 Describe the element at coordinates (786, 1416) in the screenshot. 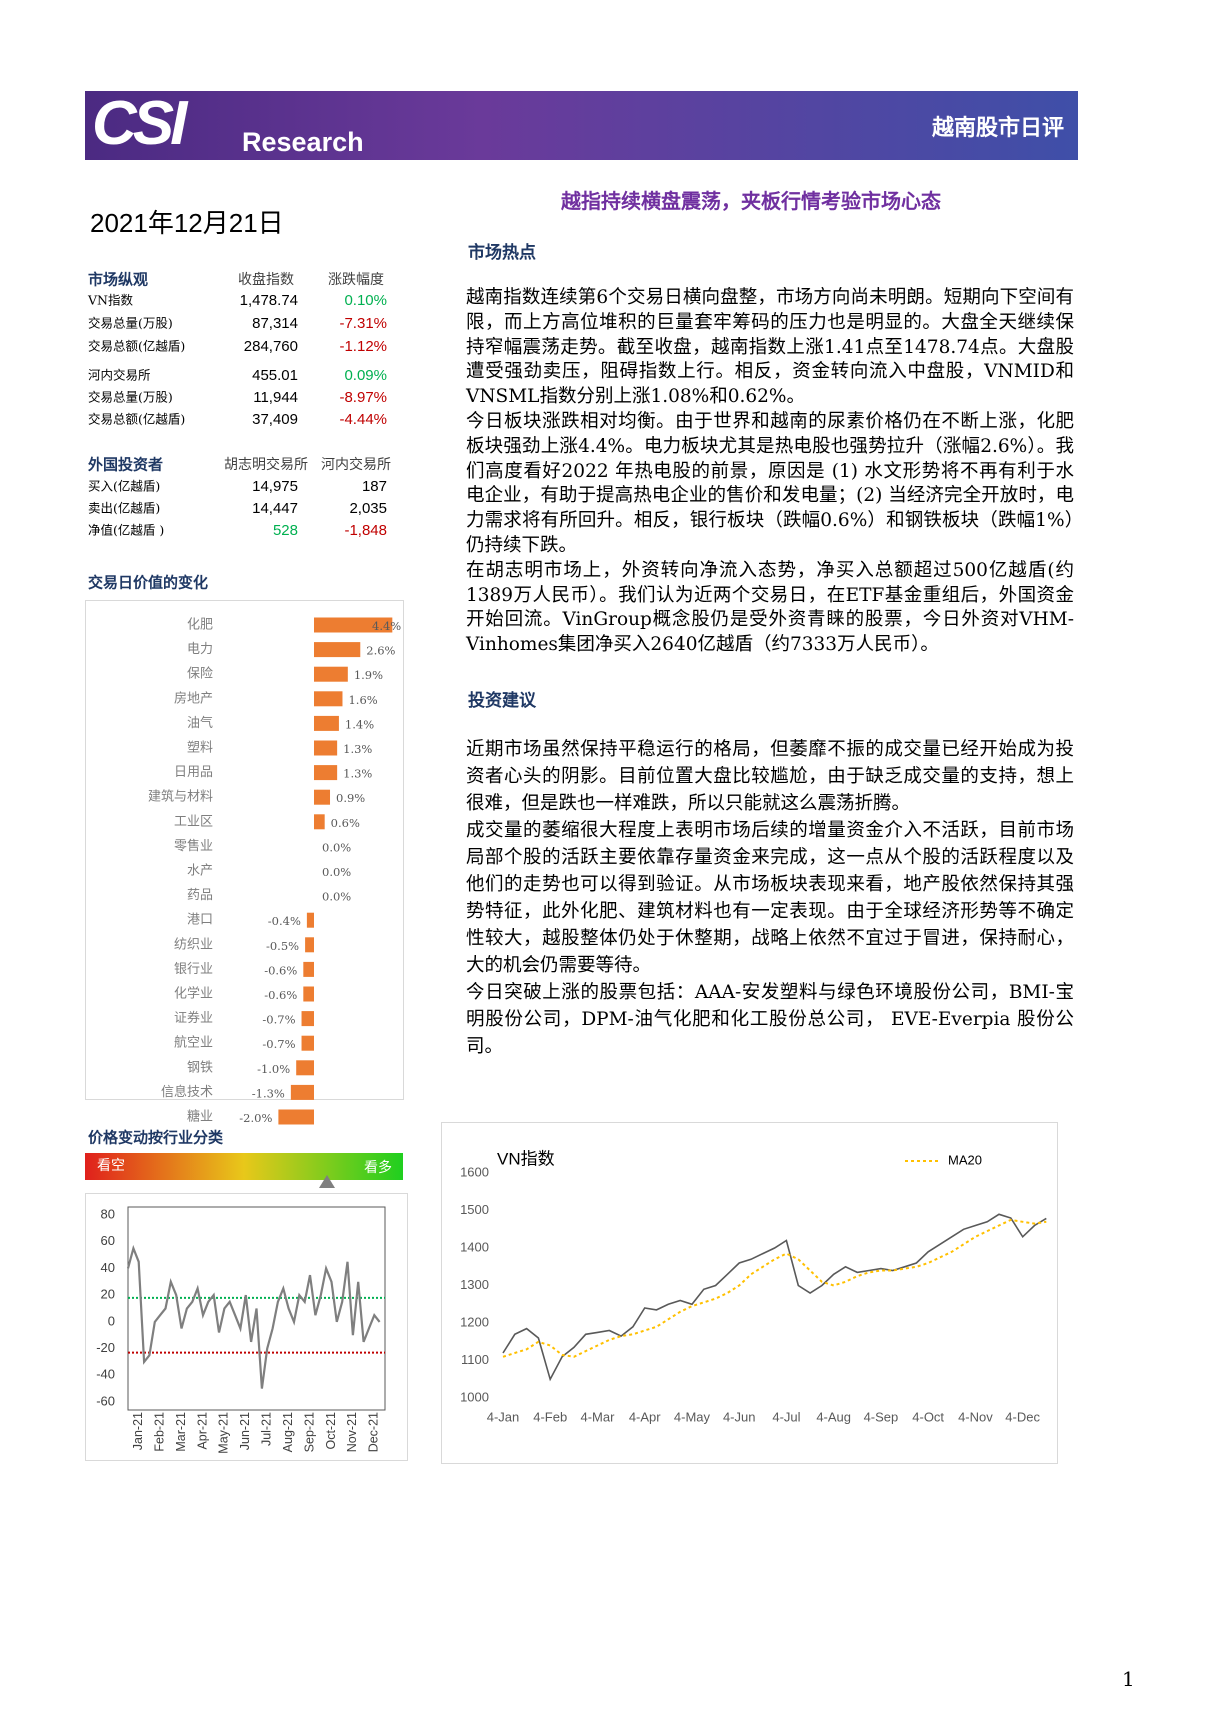

I see `x-tick-label: 4-Jul` at that location.